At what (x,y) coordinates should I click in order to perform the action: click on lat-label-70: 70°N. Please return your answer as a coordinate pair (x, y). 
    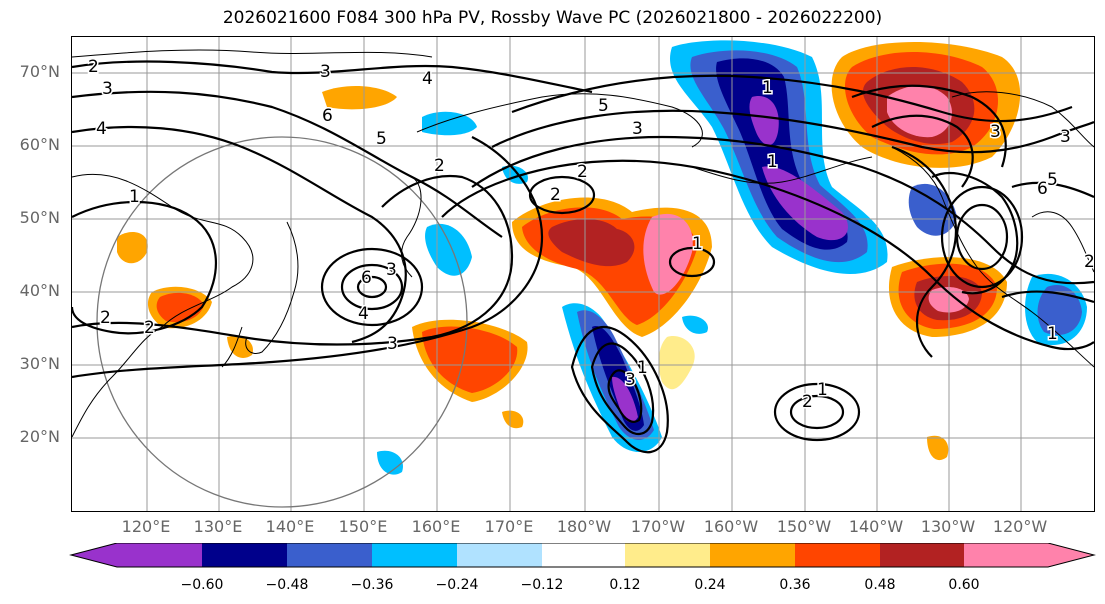
    Looking at the image, I should click on (39, 71).